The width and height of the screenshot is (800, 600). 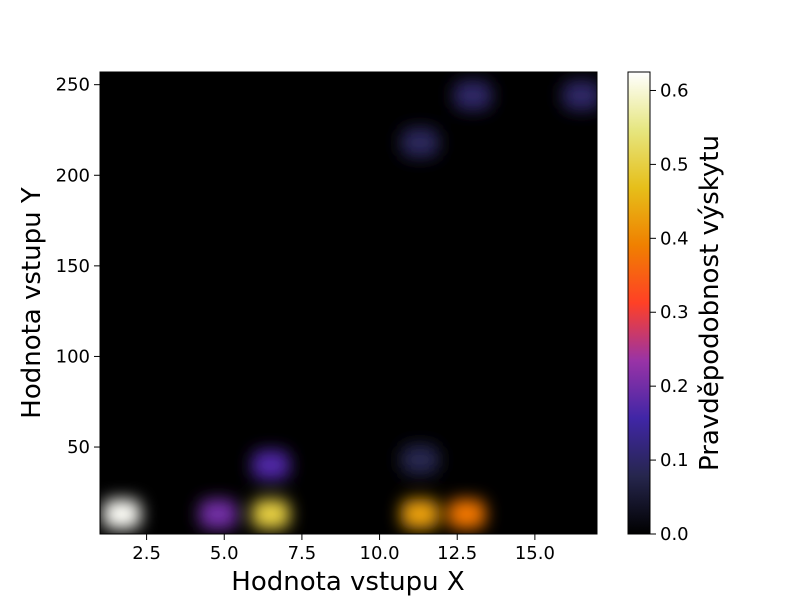 I want to click on y-tick-label: 50, so click(x=78, y=447).